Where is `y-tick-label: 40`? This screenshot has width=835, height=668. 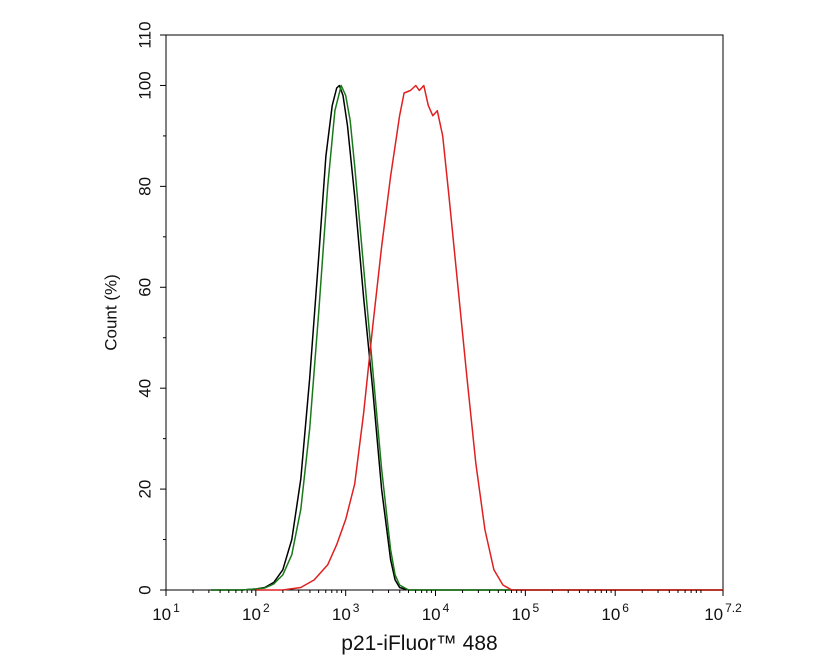
y-tick-label: 40 is located at coordinates (144, 388).